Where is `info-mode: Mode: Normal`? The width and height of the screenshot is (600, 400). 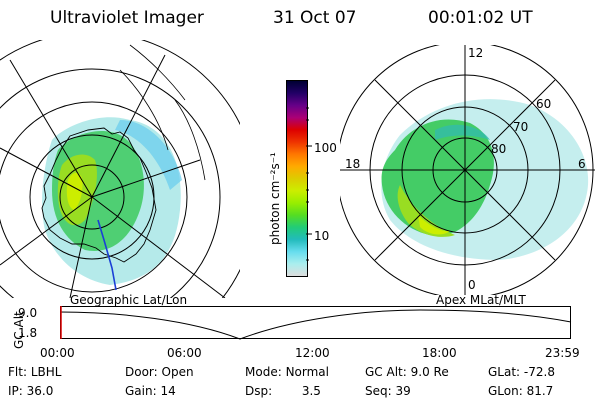
info-mode: Mode: Normal is located at coordinates (287, 372).